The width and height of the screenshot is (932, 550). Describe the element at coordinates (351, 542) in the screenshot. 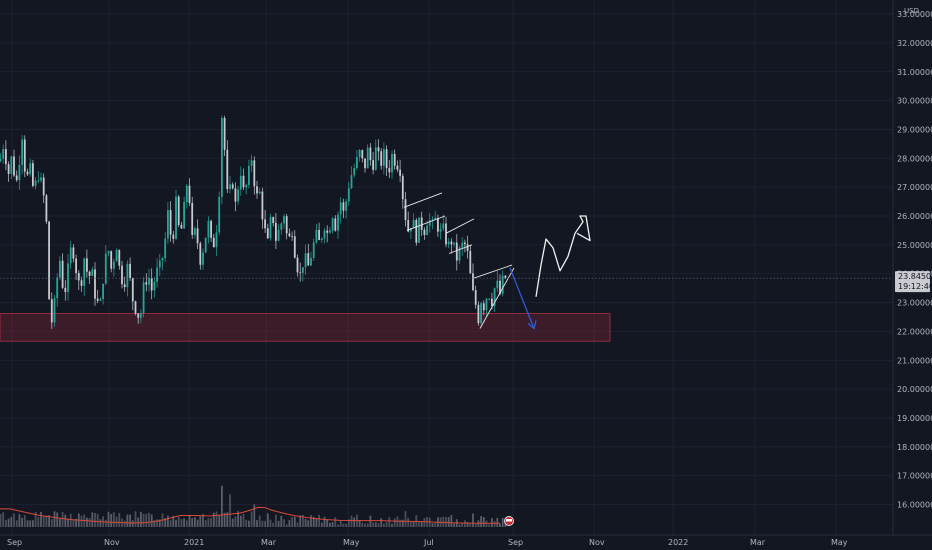

I see `x-tick-label: May` at that location.